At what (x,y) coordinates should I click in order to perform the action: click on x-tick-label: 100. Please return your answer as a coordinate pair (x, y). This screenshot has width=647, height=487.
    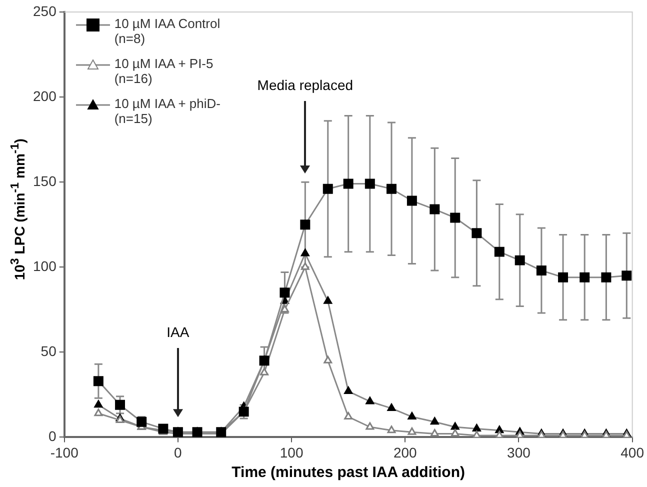
    Looking at the image, I should click on (292, 452).